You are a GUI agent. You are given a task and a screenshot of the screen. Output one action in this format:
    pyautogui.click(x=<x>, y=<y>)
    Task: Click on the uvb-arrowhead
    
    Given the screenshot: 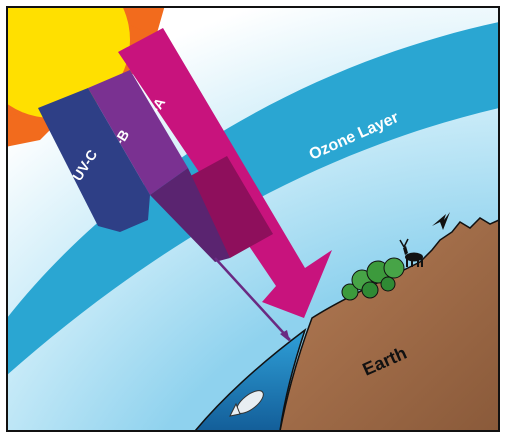 What is the action you would take?
    pyautogui.click(x=285, y=336)
    